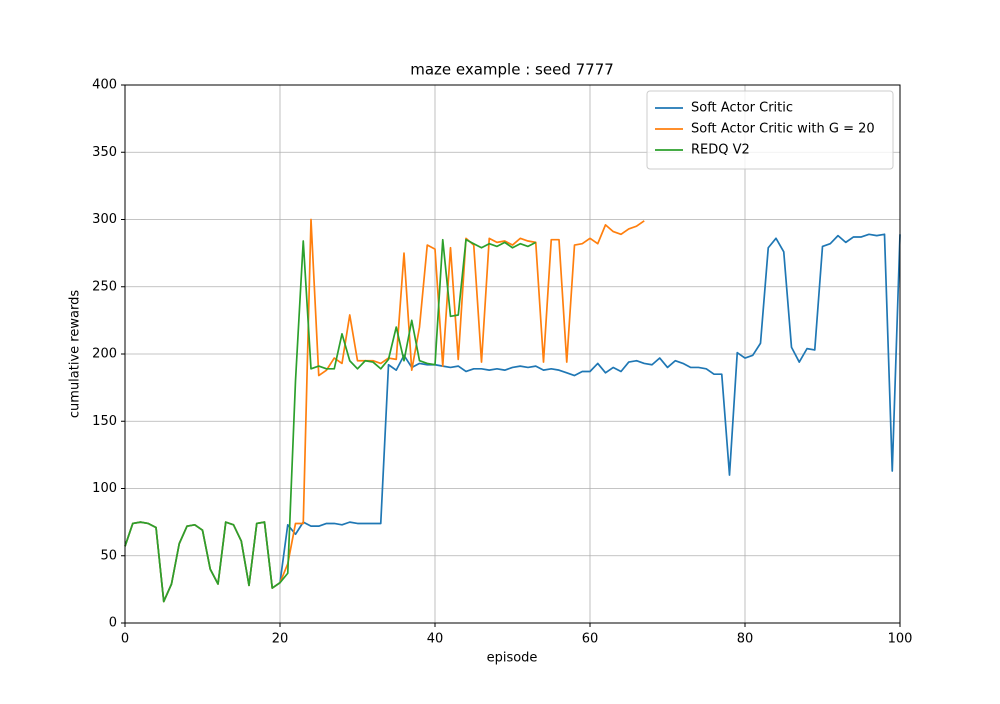 The height and width of the screenshot is (704, 1000). What do you see at coordinates (280, 639) in the screenshot?
I see `x-tick-label: 20` at bounding box center [280, 639].